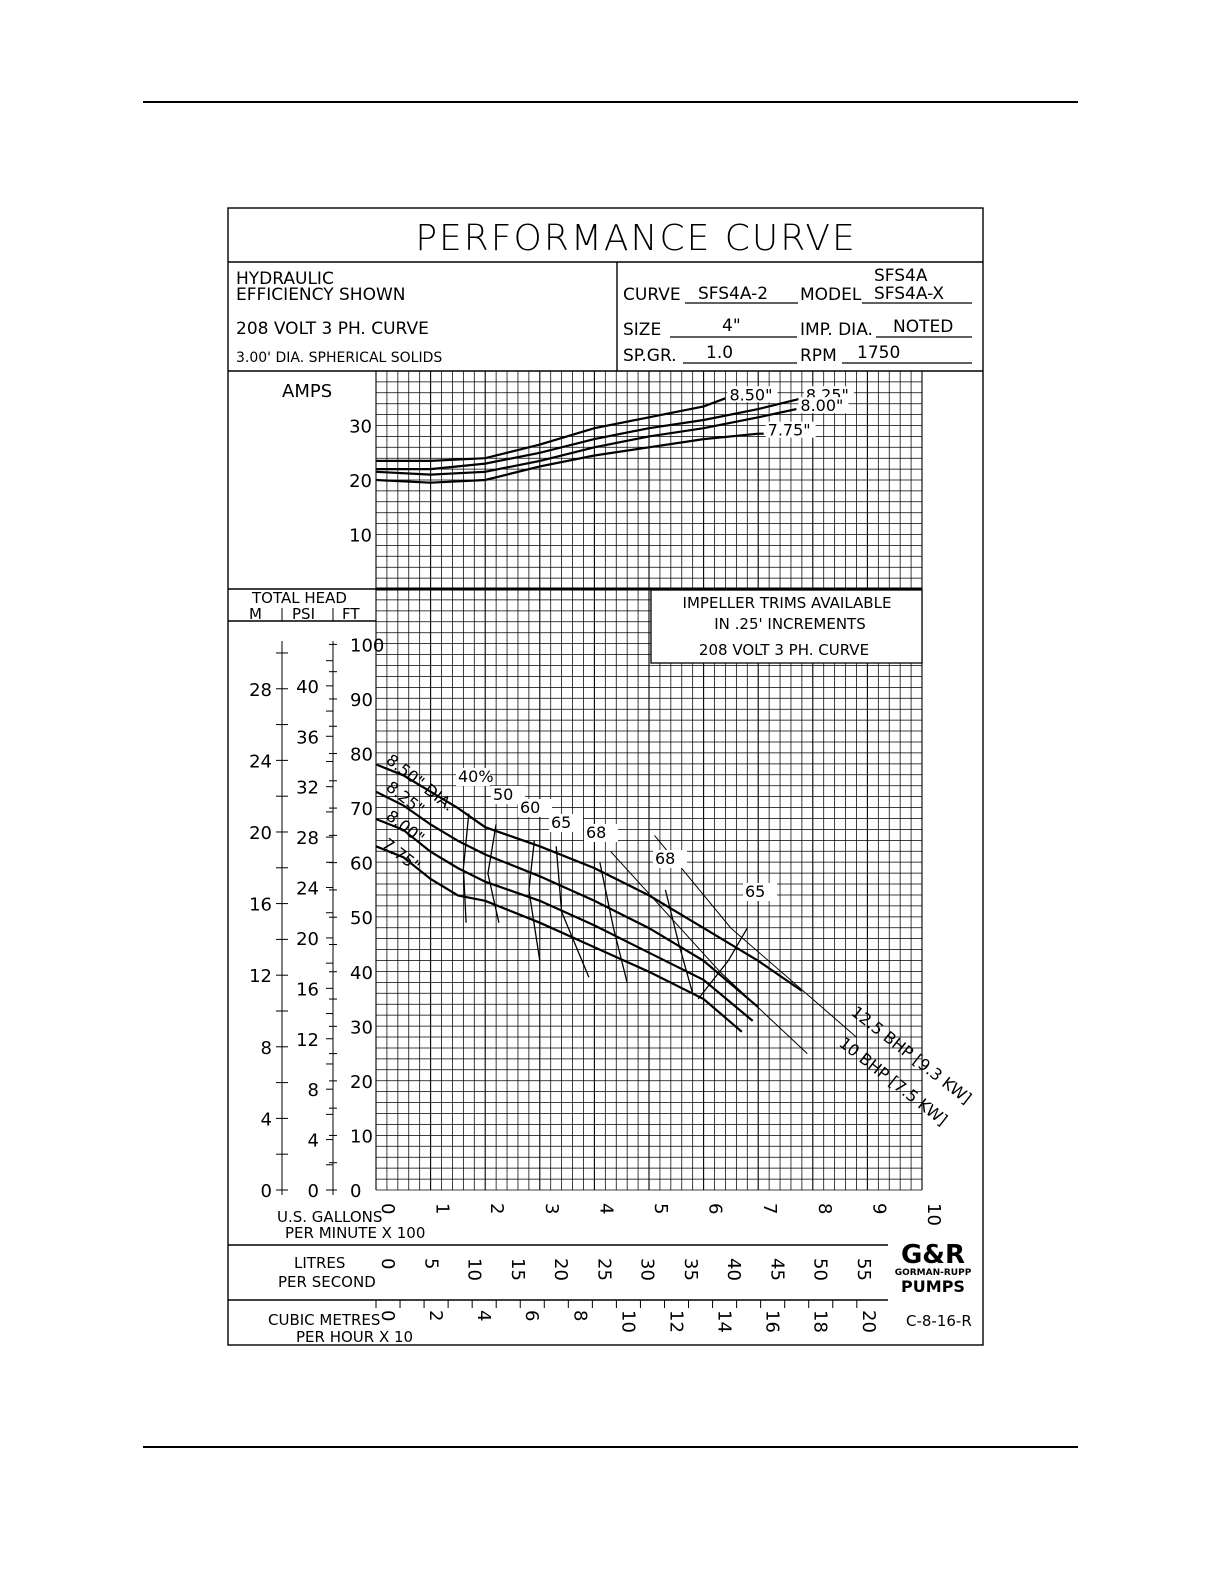  Describe the element at coordinates (307, 737) in the screenshot. I see `psi-tick-label: 36` at that location.